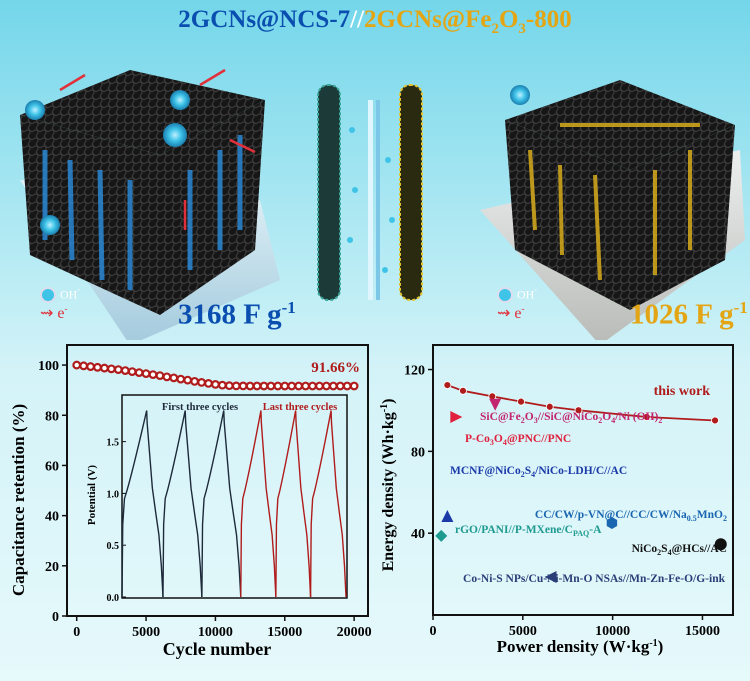 This screenshot has width=750, height=681. I want to click on y-tick-label: 120, so click(414, 371).